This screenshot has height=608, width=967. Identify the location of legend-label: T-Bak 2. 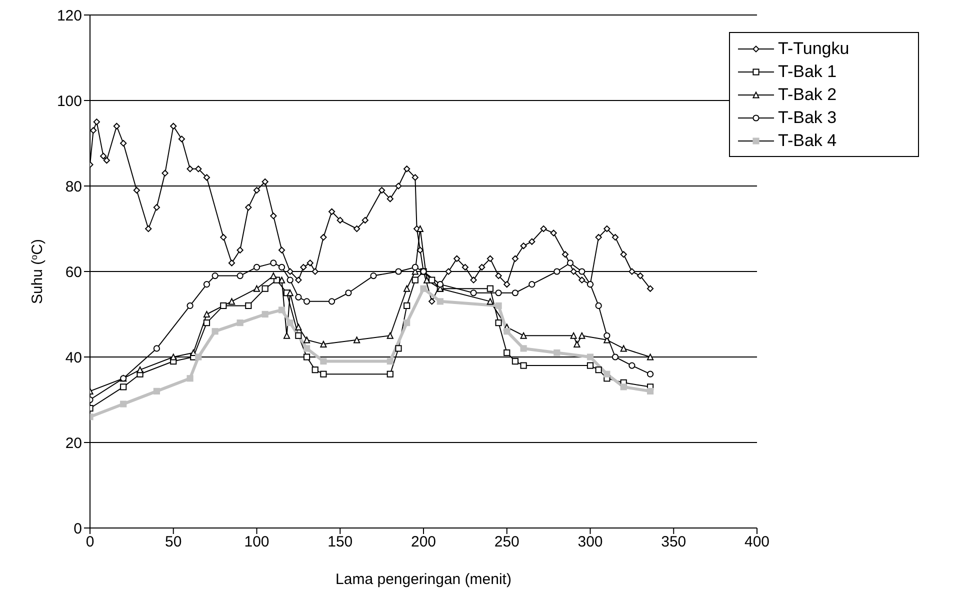
(807, 94).